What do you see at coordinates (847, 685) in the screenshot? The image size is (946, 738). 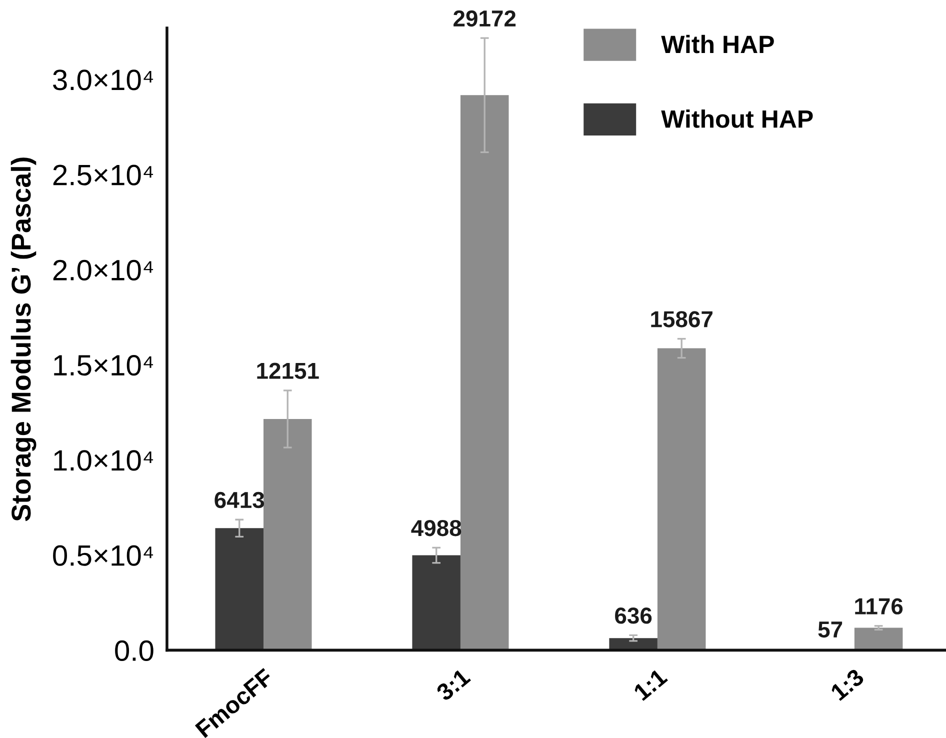 I see `x-tick-label: 1:3` at bounding box center [847, 685].